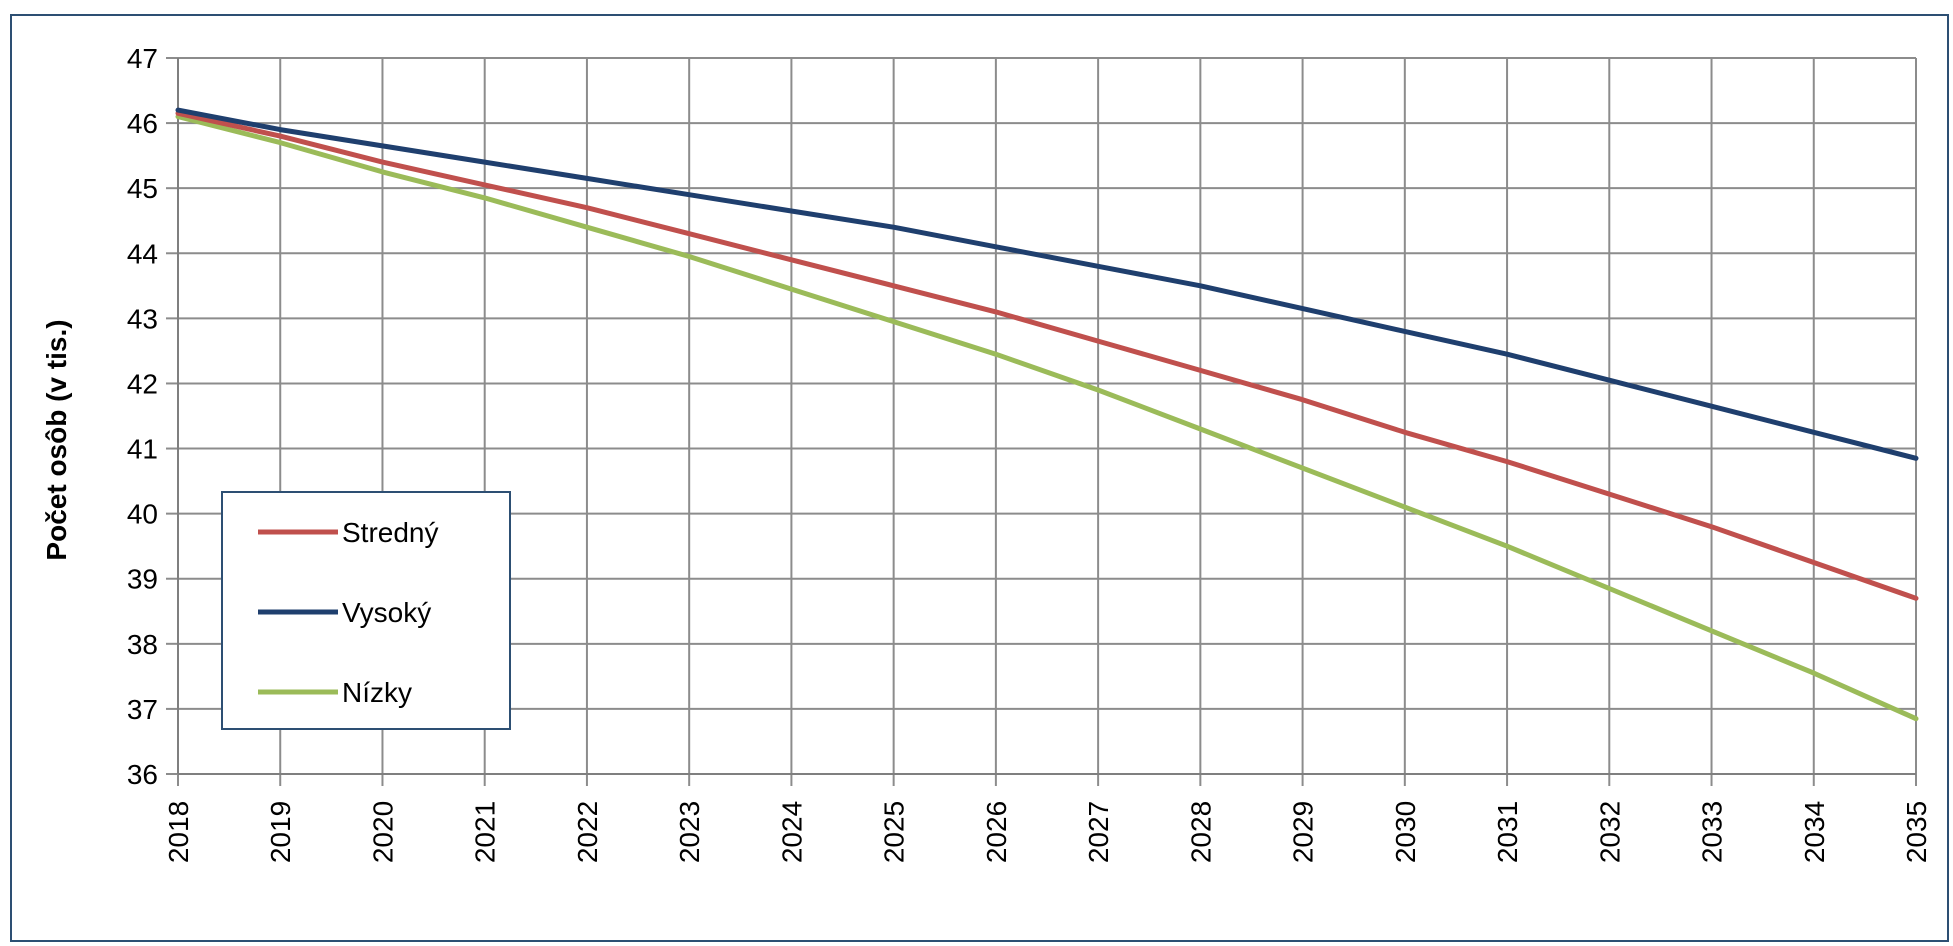  I want to click on y-tick-label: 43, so click(142, 318).